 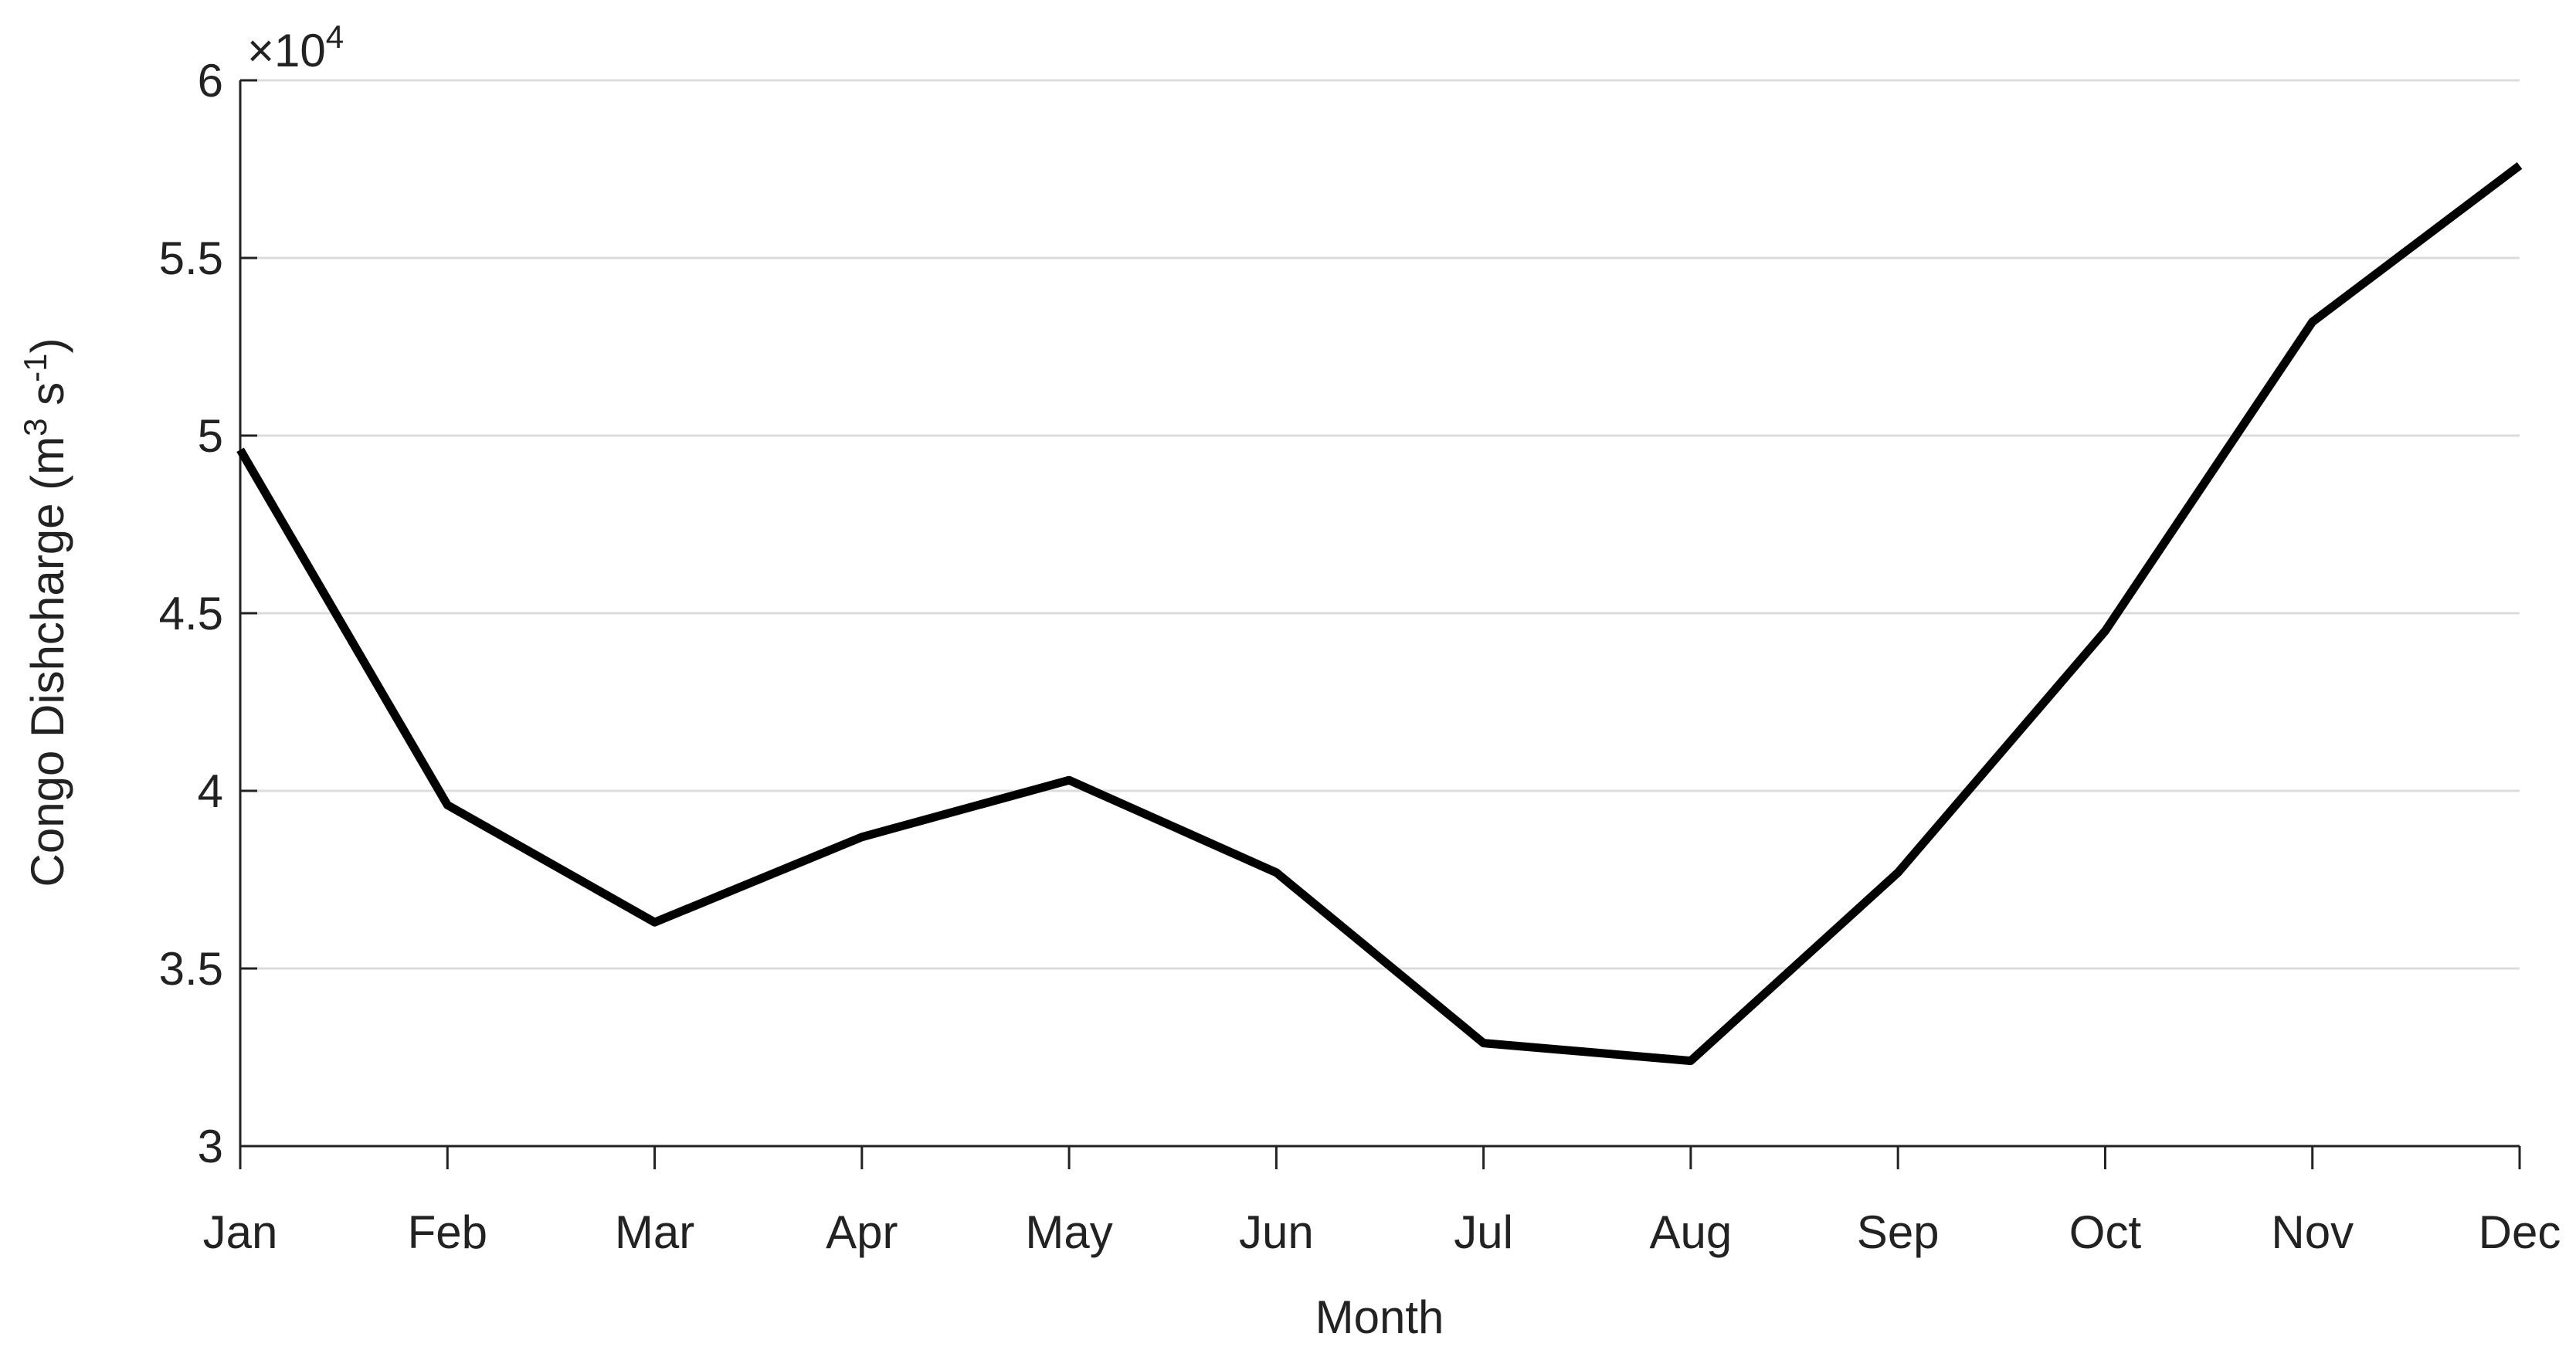 I want to click on x-tick-label: Sep, so click(x=1898, y=1232).